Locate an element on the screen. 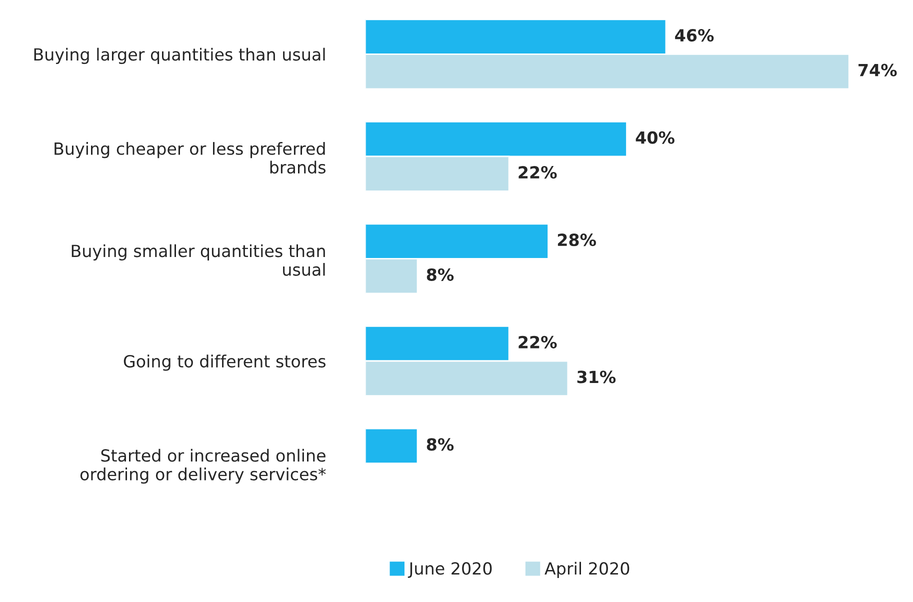  legend-label: April 2020 is located at coordinates (587, 570).